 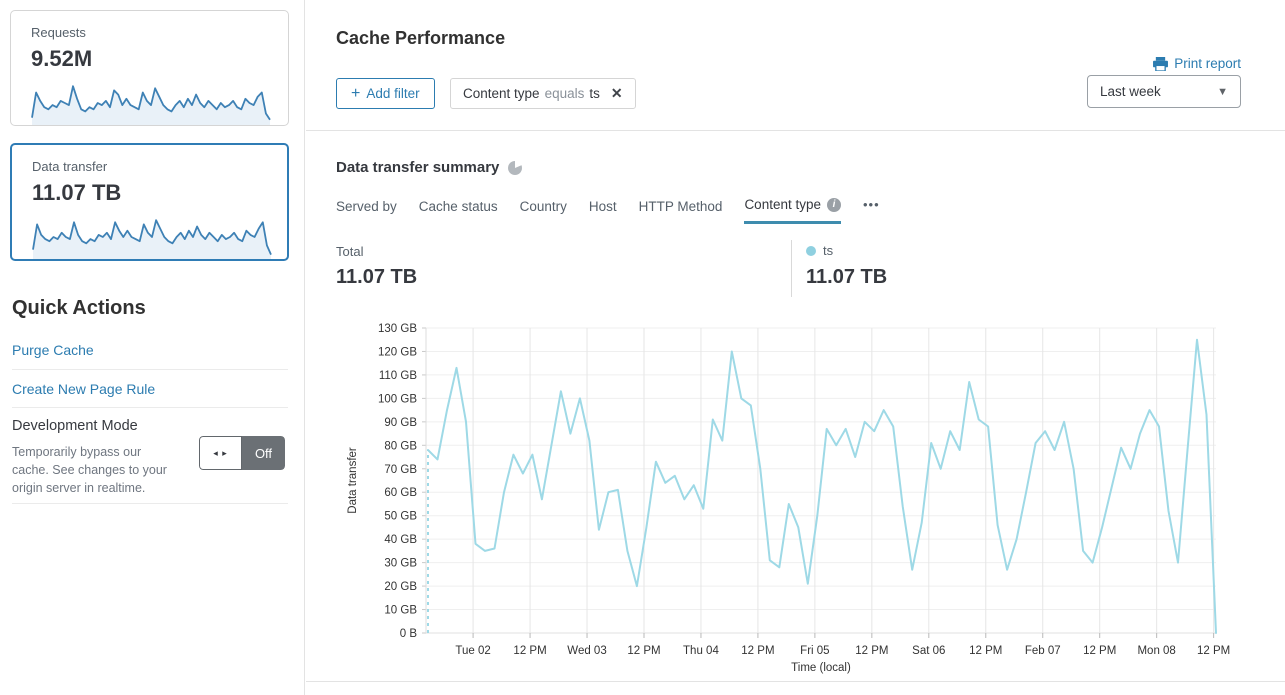 I want to click on create-page-rule-link: Create New Page Rule, so click(x=84, y=389).